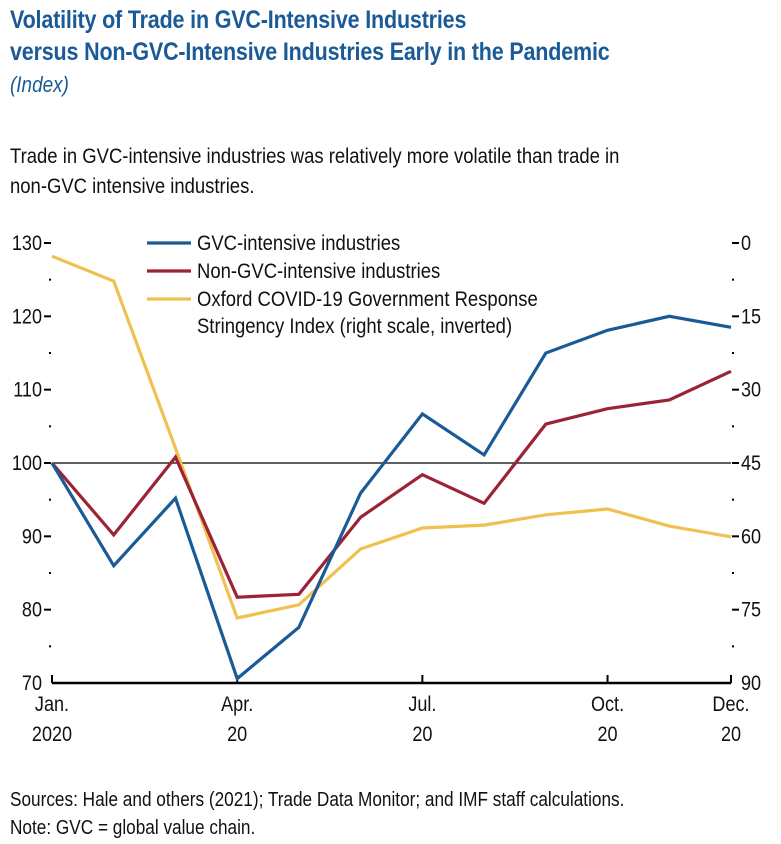 This screenshot has width=781, height=844. Describe the element at coordinates (751, 317) in the screenshot. I see `right-tick-label: 15` at that location.